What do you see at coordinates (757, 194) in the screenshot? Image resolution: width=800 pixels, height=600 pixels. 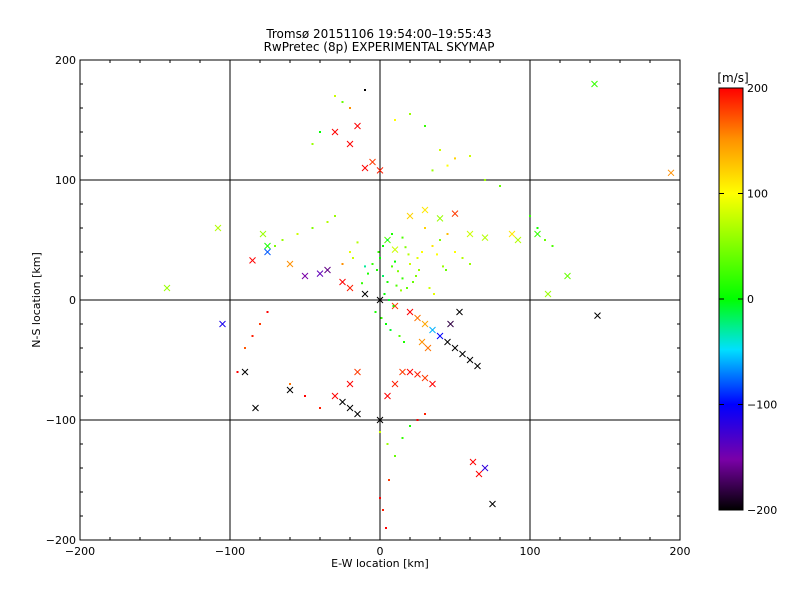 I see `colorbar-tick-label: 100` at bounding box center [757, 194].